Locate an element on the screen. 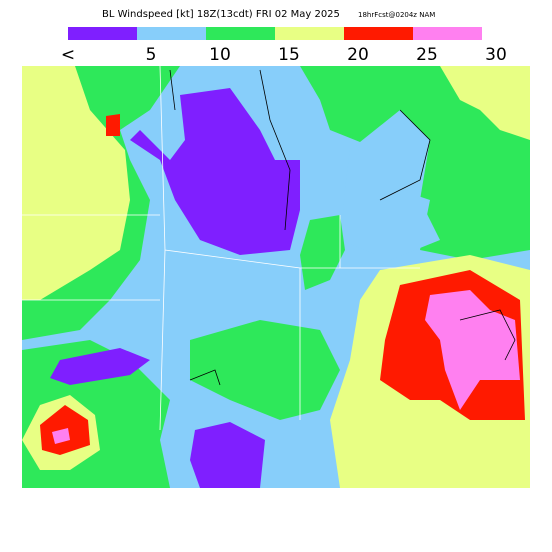  legend-label: 5 is located at coordinates (151, 55).